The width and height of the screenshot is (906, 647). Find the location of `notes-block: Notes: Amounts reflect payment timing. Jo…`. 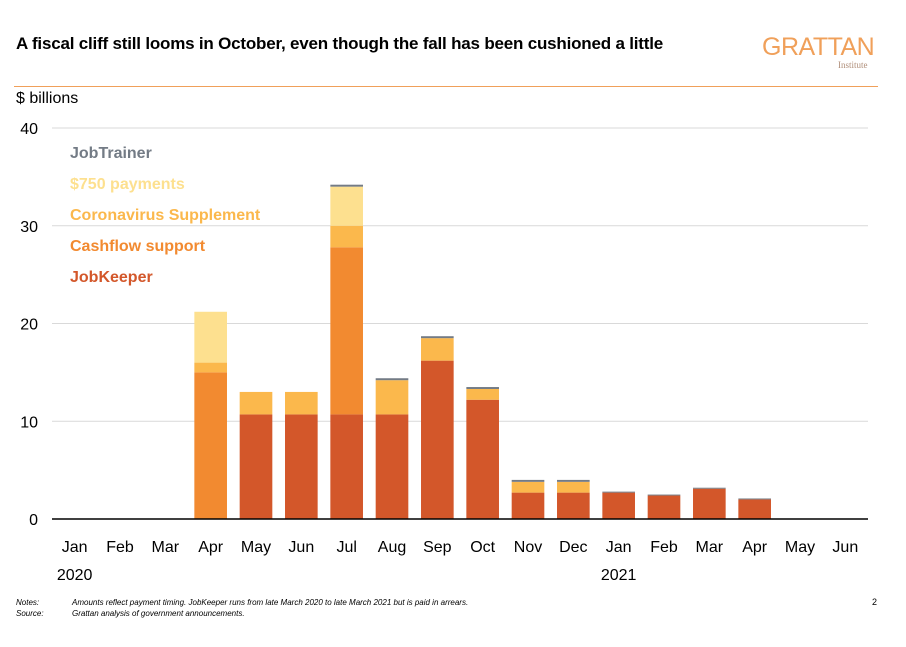

notes-block: Notes: Amounts reflect payment timing. Jo… is located at coordinates (242, 608).